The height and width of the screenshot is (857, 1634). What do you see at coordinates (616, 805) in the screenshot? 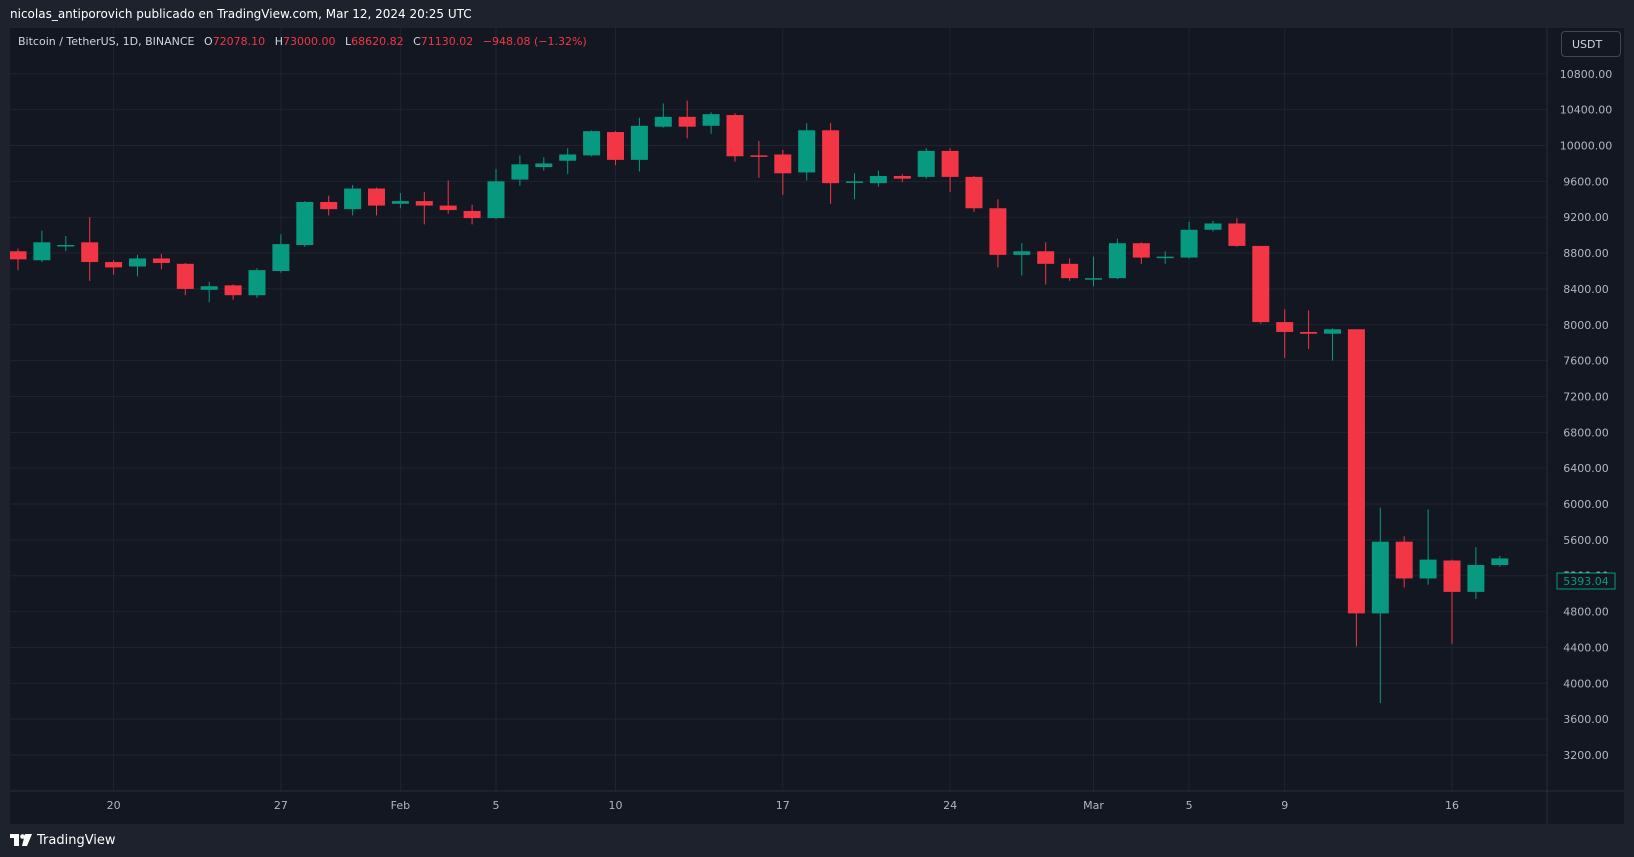
I see `time-tick-label: 10` at bounding box center [616, 805].